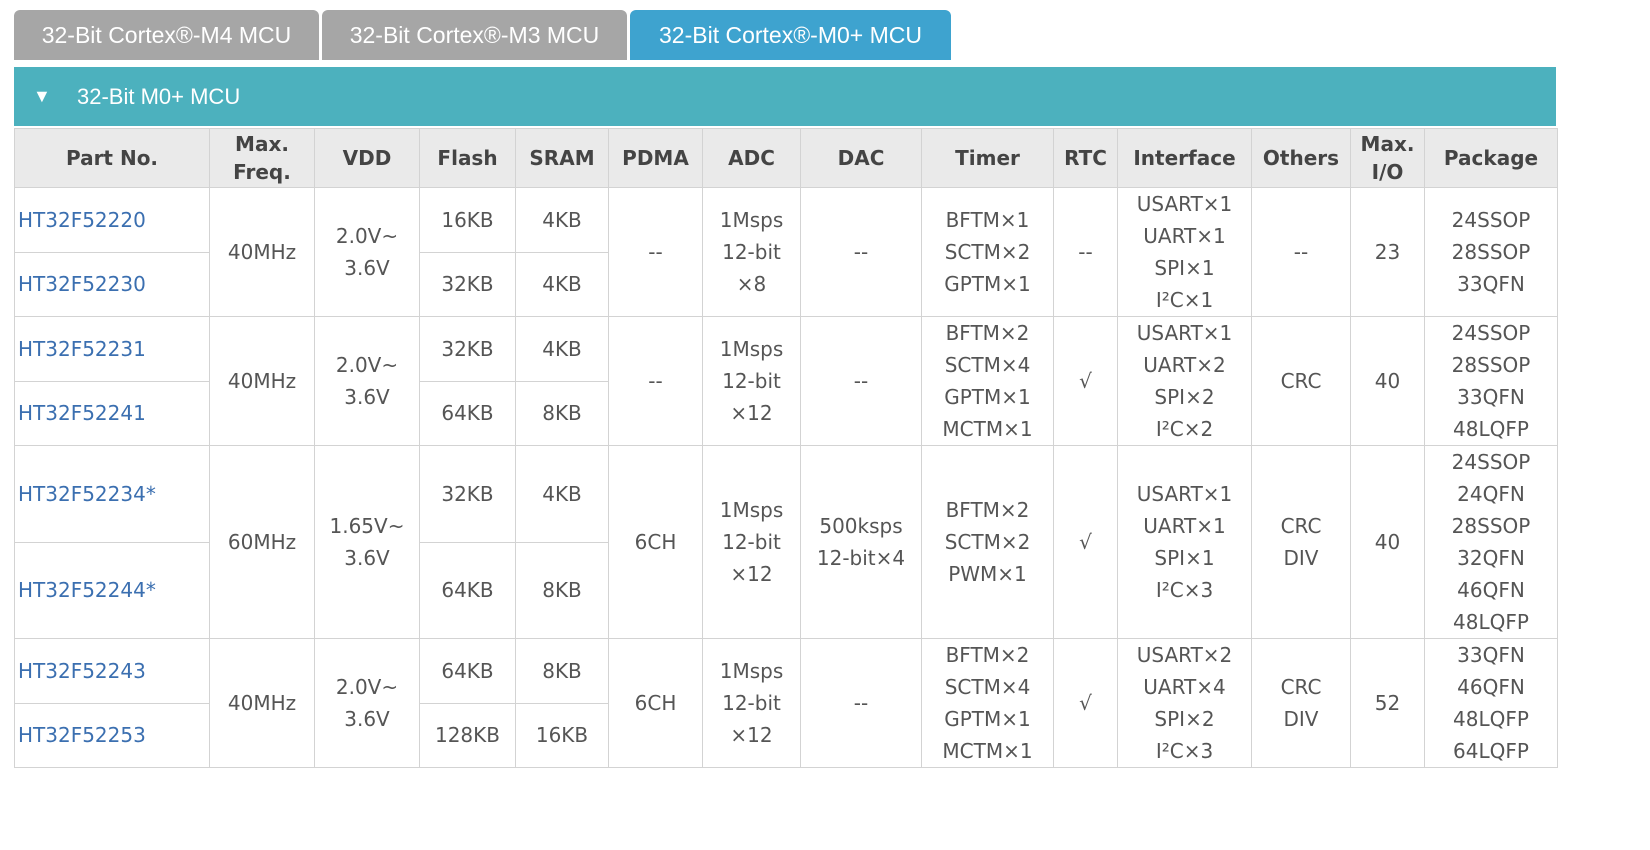 The image size is (1650, 850). I want to click on col-header-timer: Timer, so click(987, 158).